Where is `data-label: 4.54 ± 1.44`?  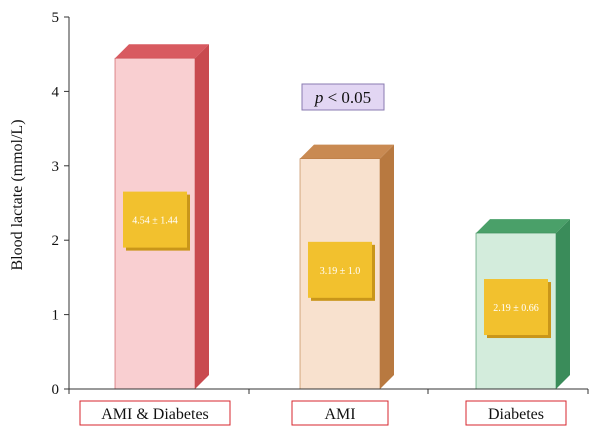
data-label: 4.54 ± 1.44 is located at coordinates (155, 221).